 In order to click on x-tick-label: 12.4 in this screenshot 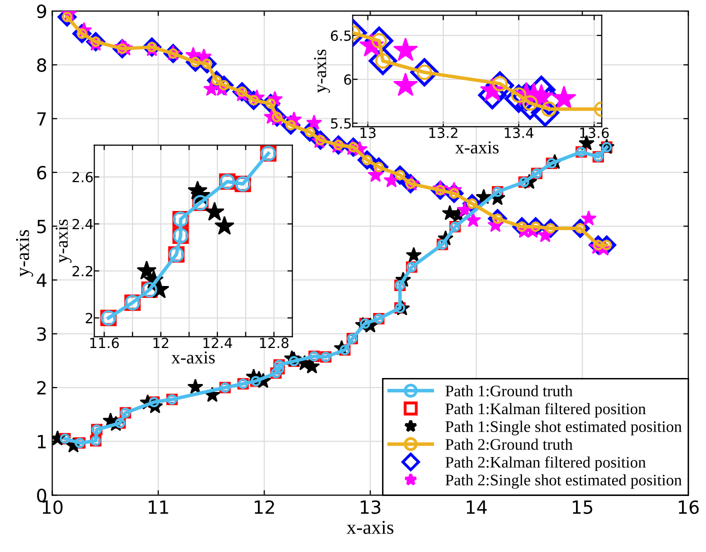, I will do `click(217, 343)`.